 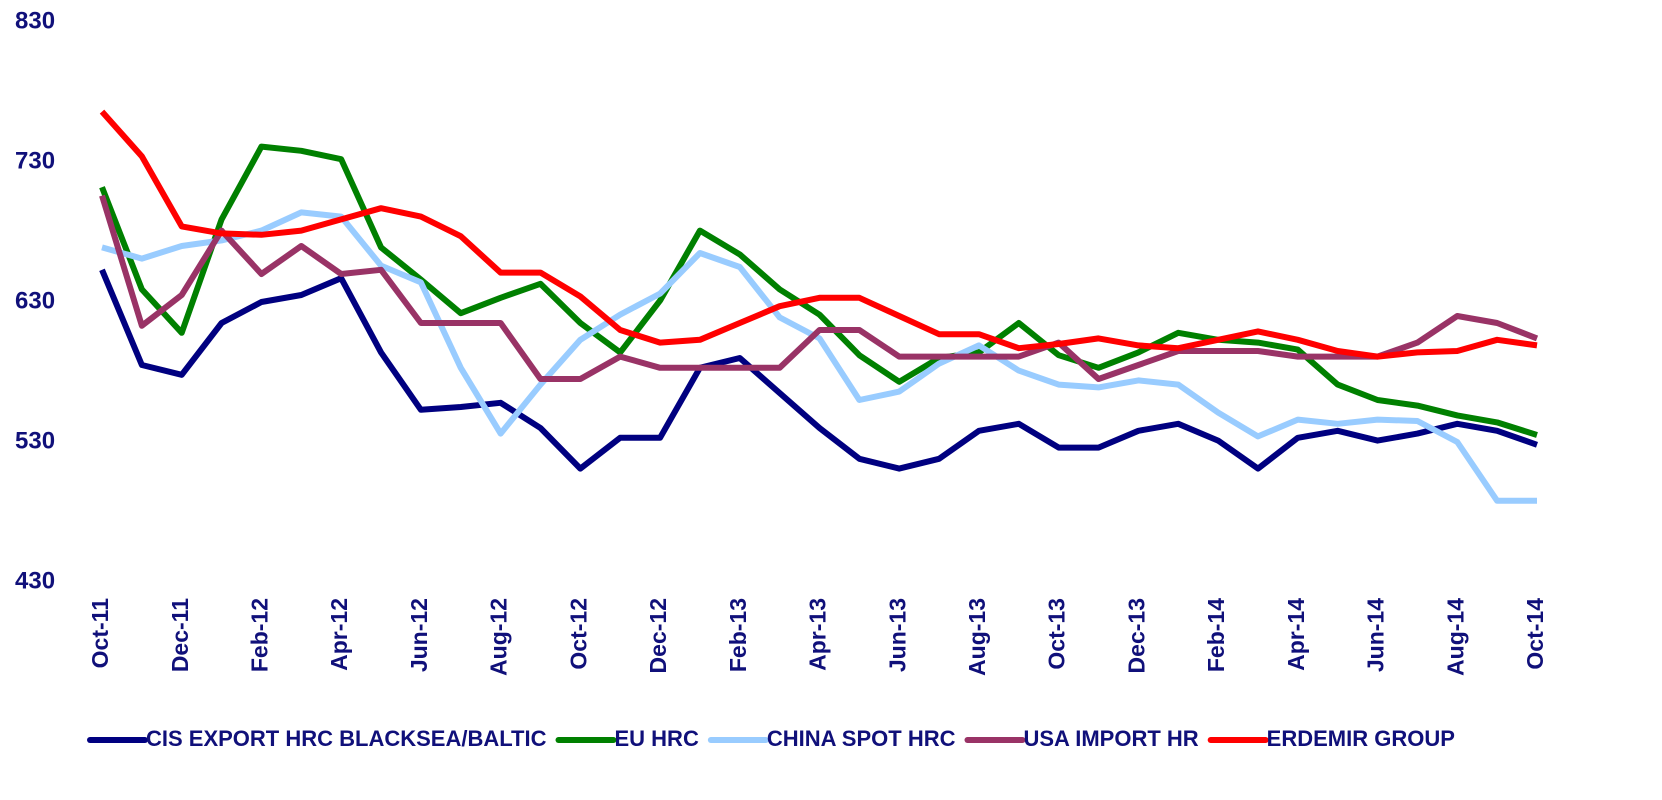 What do you see at coordinates (1361, 738) in the screenshot?
I see `legend-label: ERDEMIR GROUP` at bounding box center [1361, 738].